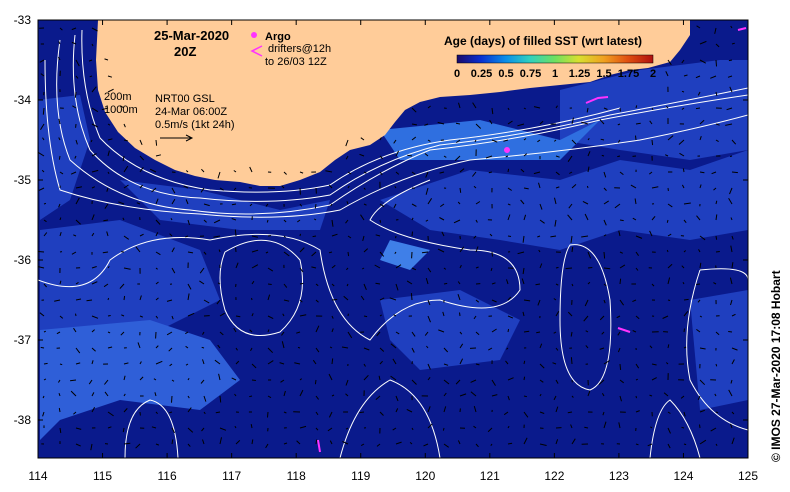  I want to click on lon-tick-label: 121, so click(490, 476).